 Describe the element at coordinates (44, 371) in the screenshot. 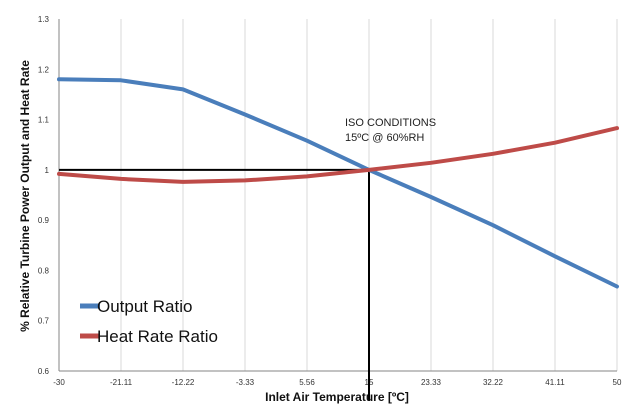

I see `y-tick-label-0: 0.6` at that location.